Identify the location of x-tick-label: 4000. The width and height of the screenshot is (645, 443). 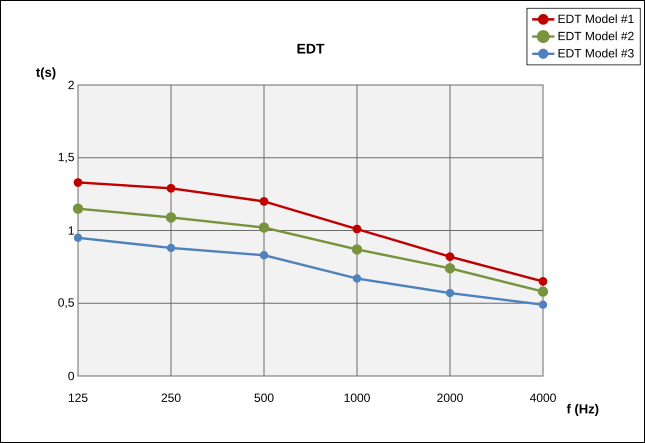
(543, 398).